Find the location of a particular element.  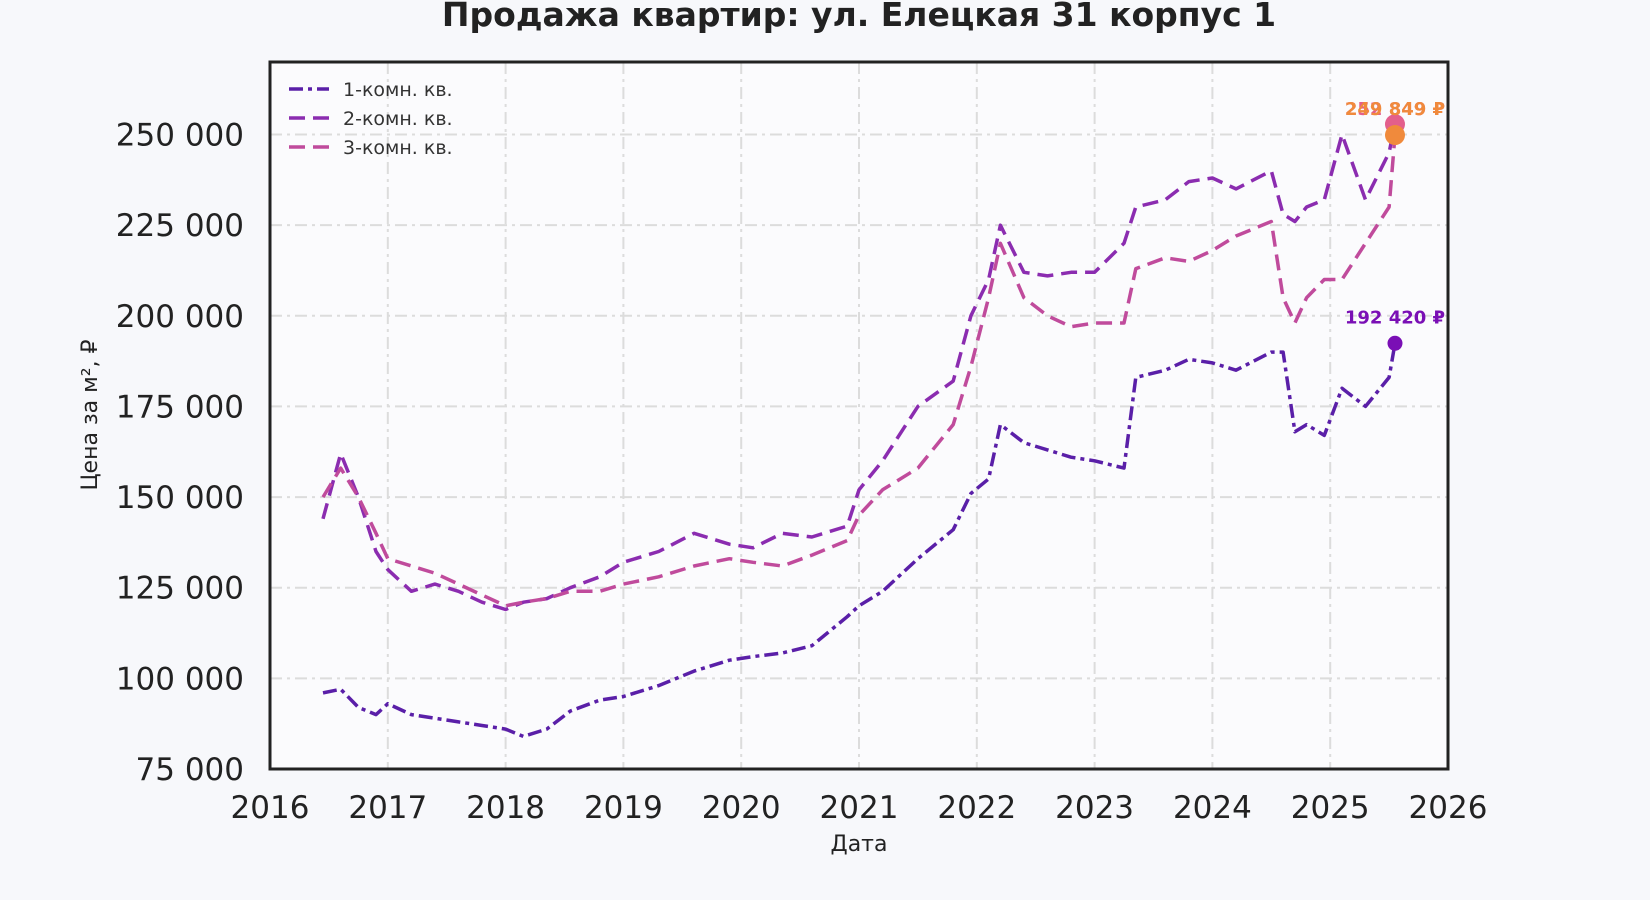

x-tick-label: 2021 is located at coordinates (859, 808).